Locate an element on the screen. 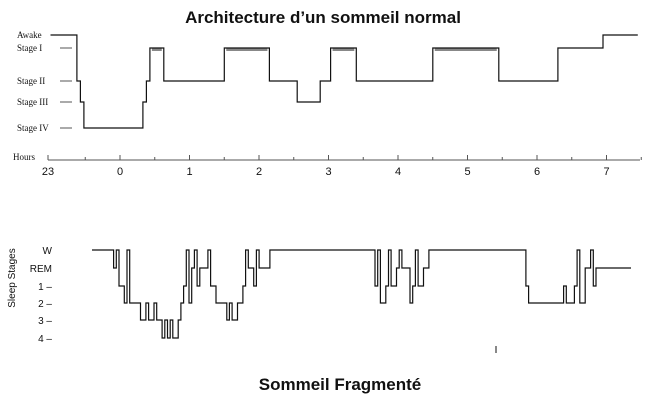 This screenshot has height=400, width=651. top-y-tick-stage-ii: Stage II is located at coordinates (31, 81).